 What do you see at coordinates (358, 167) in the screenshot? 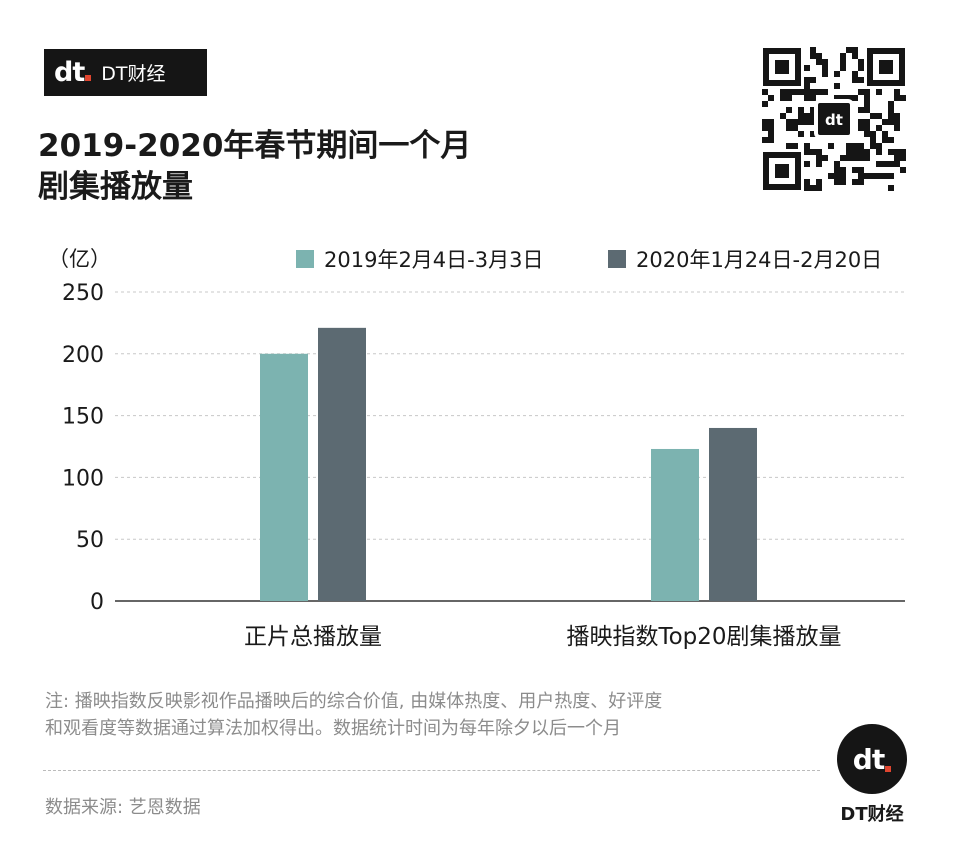
I see `chart-title: 2019-2020年春节期间一个月 剧集播放量` at bounding box center [358, 167].